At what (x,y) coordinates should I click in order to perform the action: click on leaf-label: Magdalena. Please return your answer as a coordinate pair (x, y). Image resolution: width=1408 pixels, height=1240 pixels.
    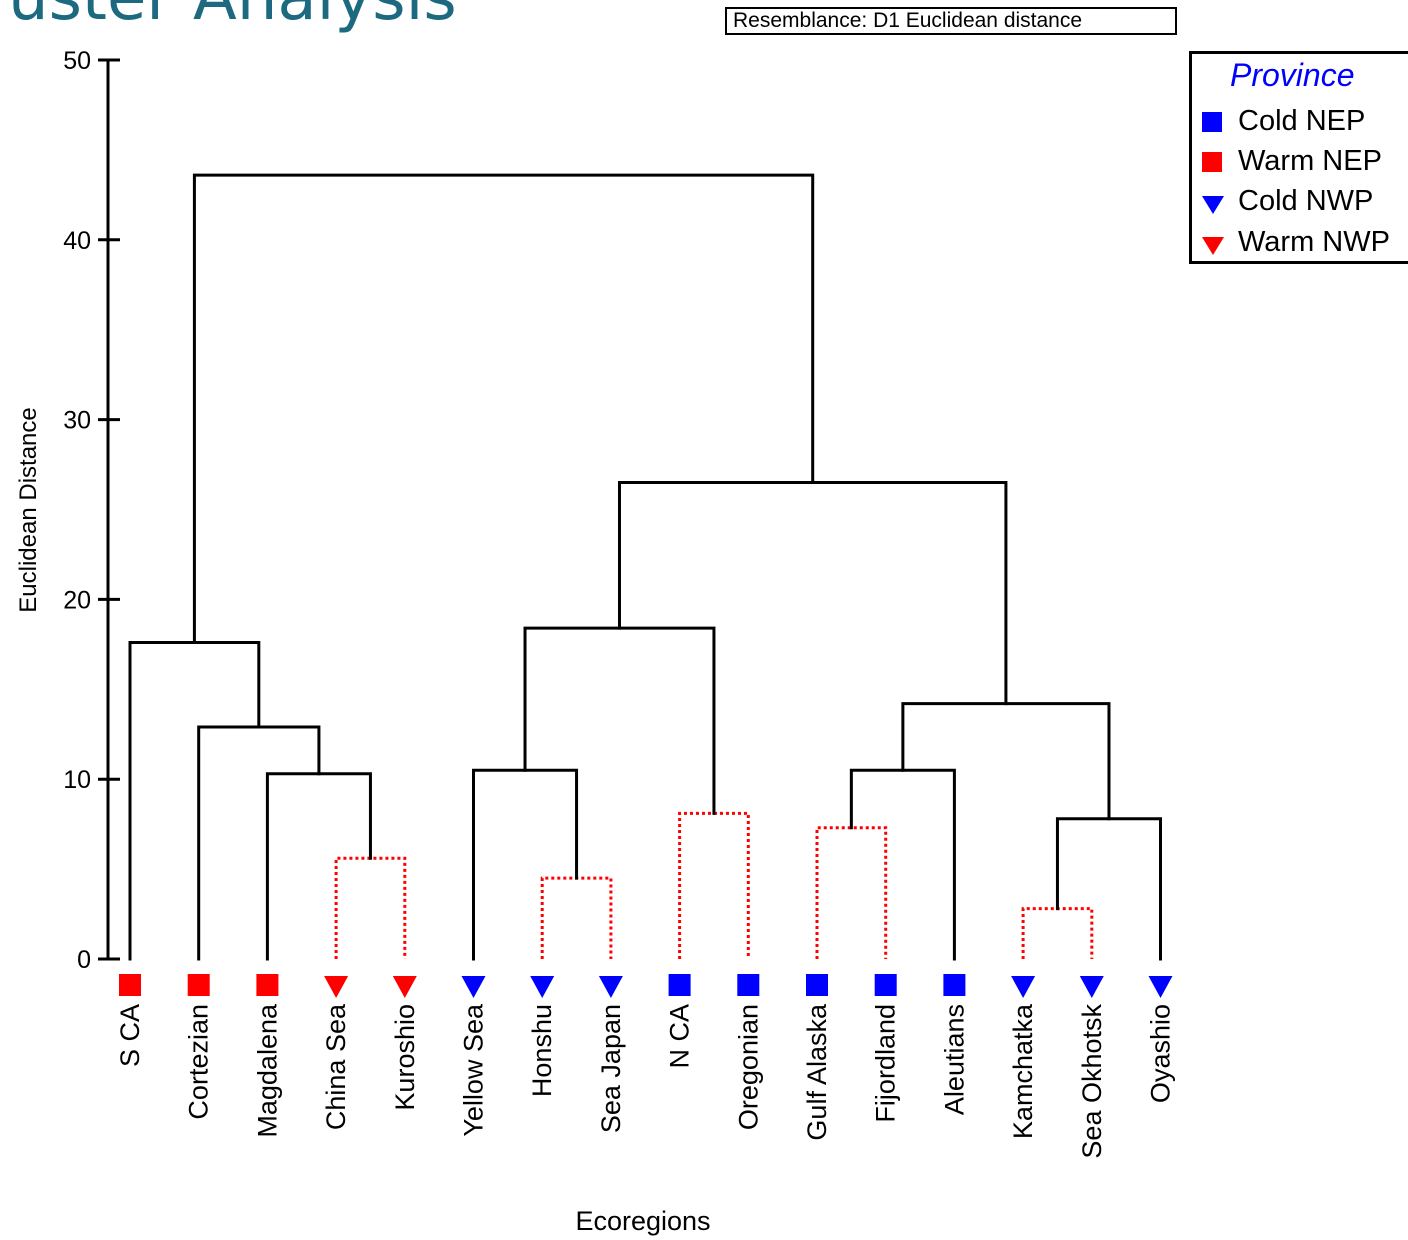
    Looking at the image, I should click on (267, 1070).